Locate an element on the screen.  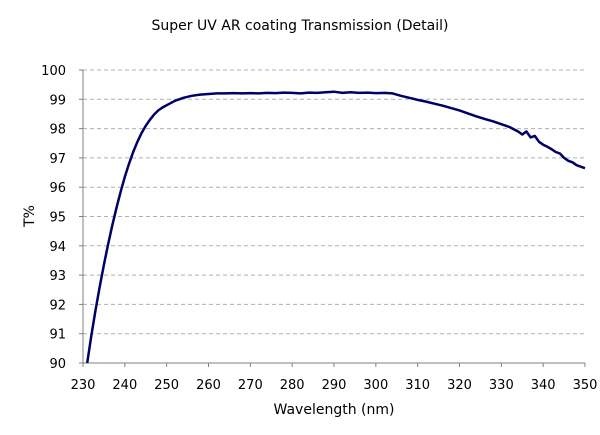
x-tick-label: 250 is located at coordinates (166, 385).